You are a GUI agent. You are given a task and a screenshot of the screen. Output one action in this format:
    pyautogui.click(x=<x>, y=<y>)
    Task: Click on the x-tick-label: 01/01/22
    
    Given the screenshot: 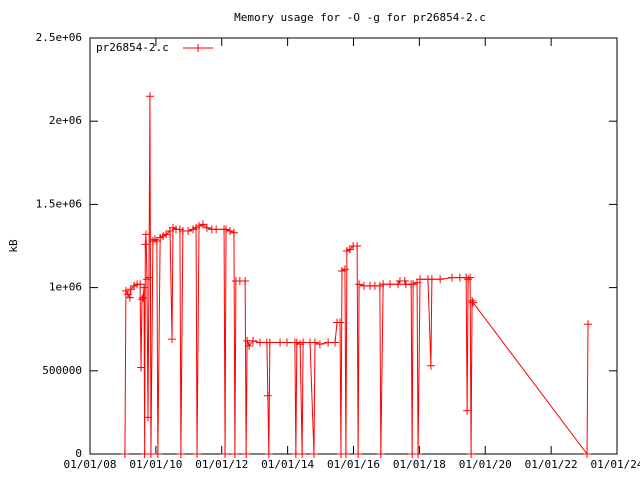 What is the action you would take?
    pyautogui.click(x=551, y=464)
    